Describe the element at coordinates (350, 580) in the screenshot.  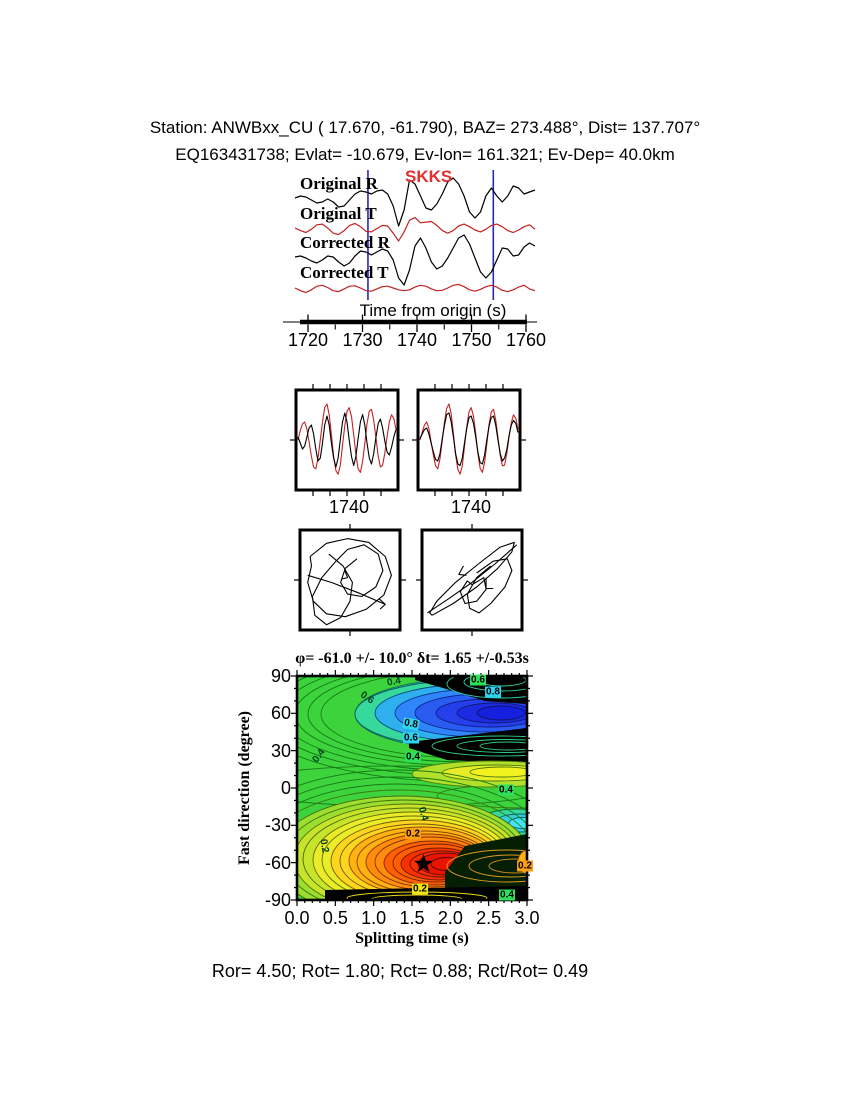
I see `particle-motion-left` at that location.